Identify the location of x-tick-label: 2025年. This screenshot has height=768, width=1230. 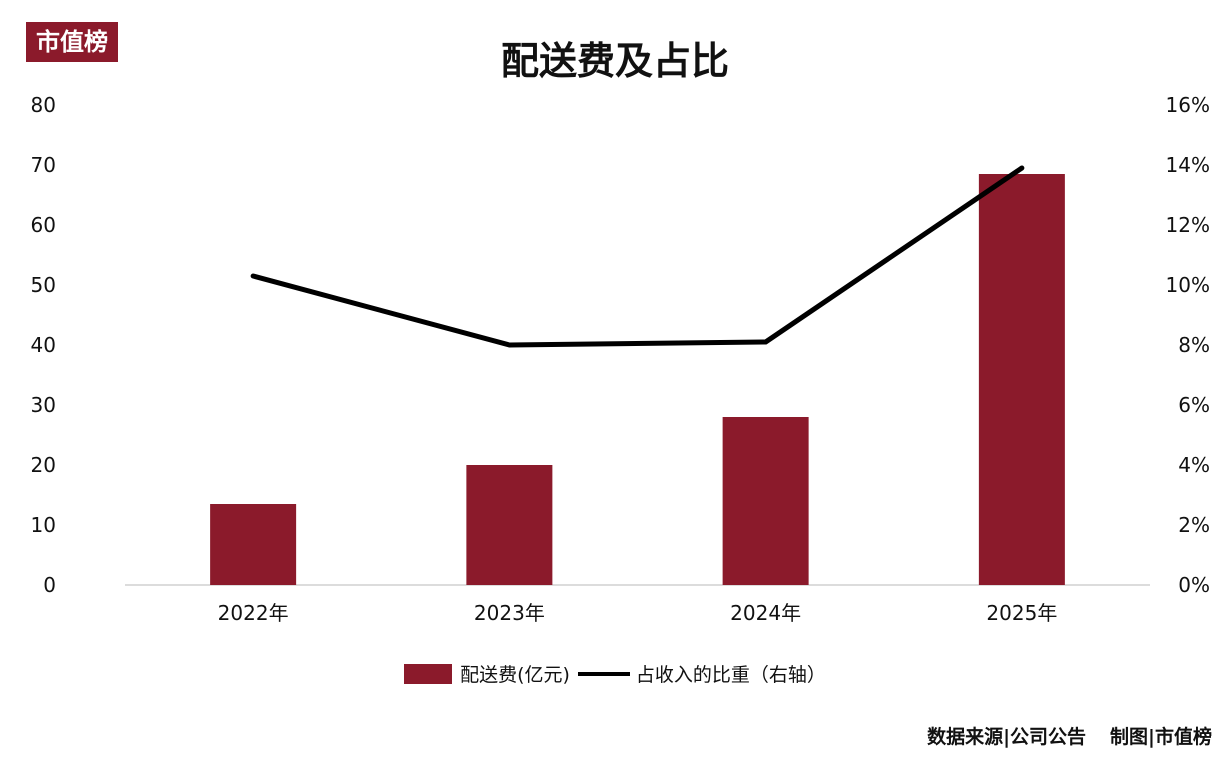
(1021, 613).